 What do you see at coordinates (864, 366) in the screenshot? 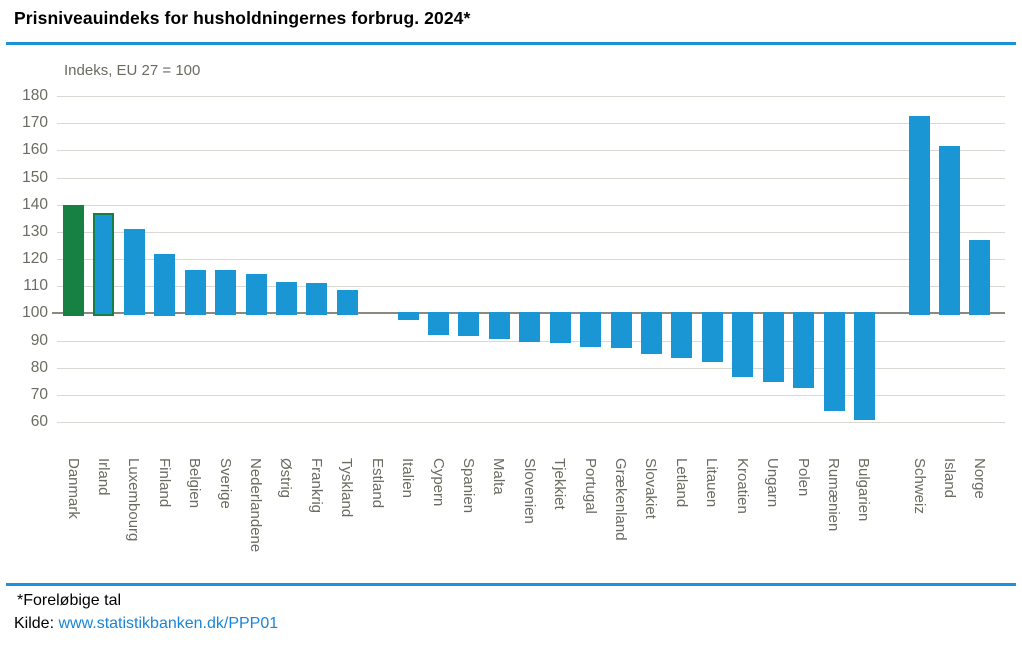
I see `bar-bulgarien` at bounding box center [864, 366].